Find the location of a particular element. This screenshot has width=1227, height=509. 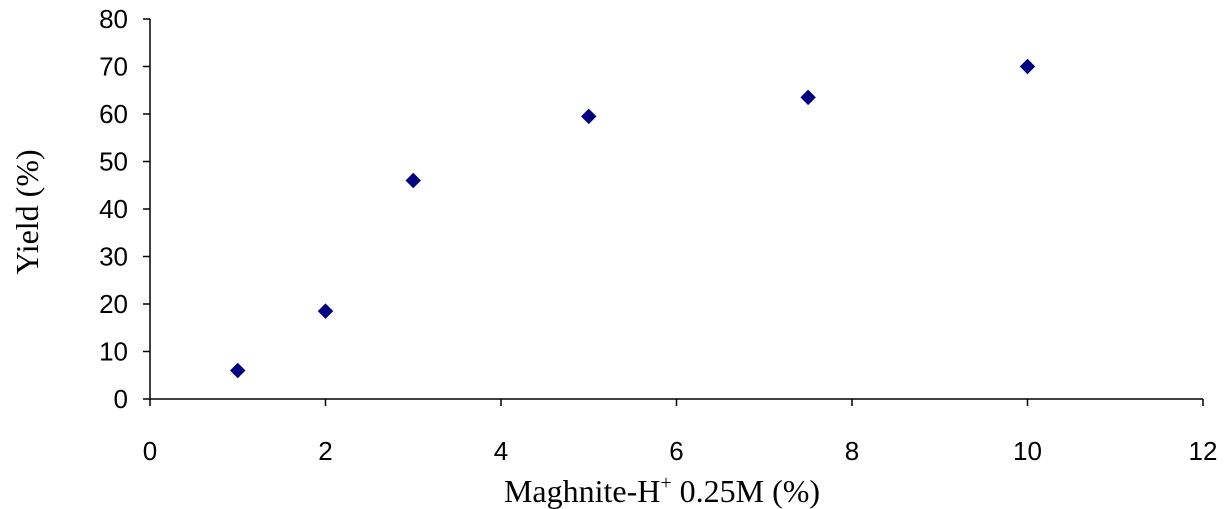

x-axis-title-superscript: + is located at coordinates (665, 483).